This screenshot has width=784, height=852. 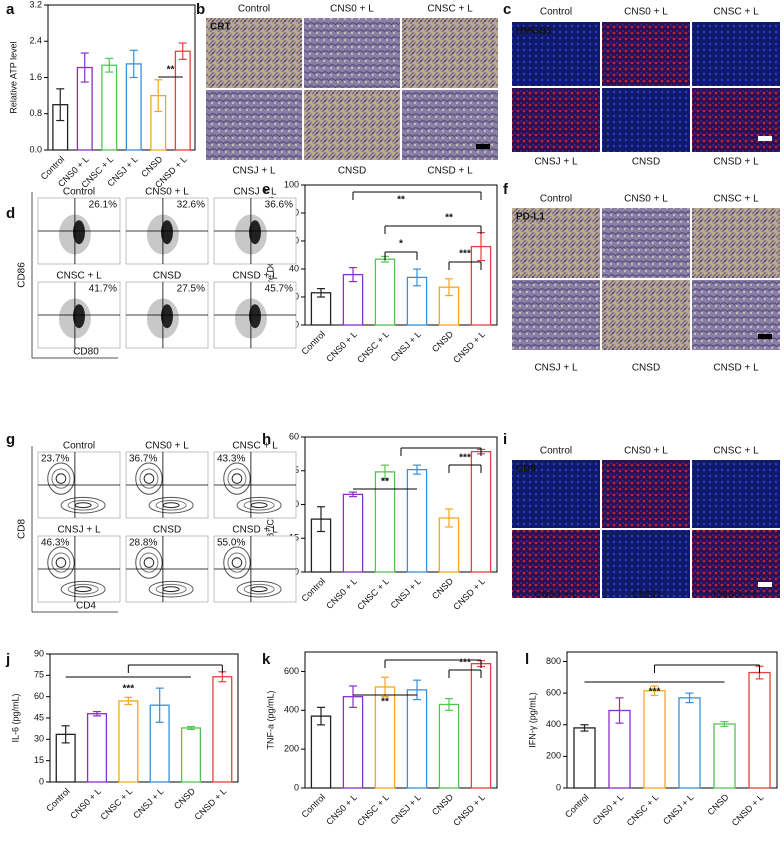 What do you see at coordinates (270, 719) in the screenshot?
I see `y-axis-label: TNF-a (pg/mL)` at bounding box center [270, 719].